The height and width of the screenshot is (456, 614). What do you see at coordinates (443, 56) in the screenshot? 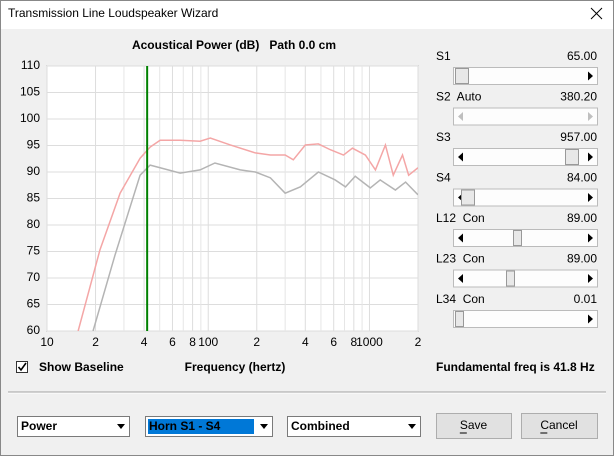
I see `slider-label: S1` at bounding box center [443, 56].